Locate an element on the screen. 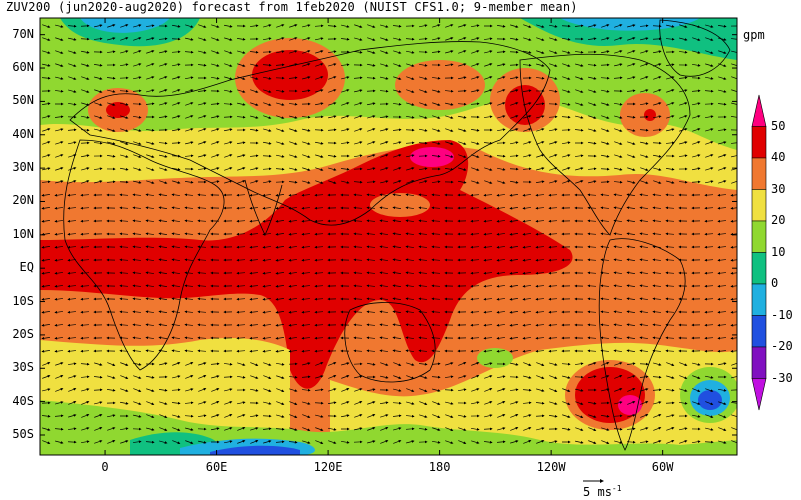 This screenshot has height=500, width=801. field-high-asia-orange is located at coordinates (440, 85).